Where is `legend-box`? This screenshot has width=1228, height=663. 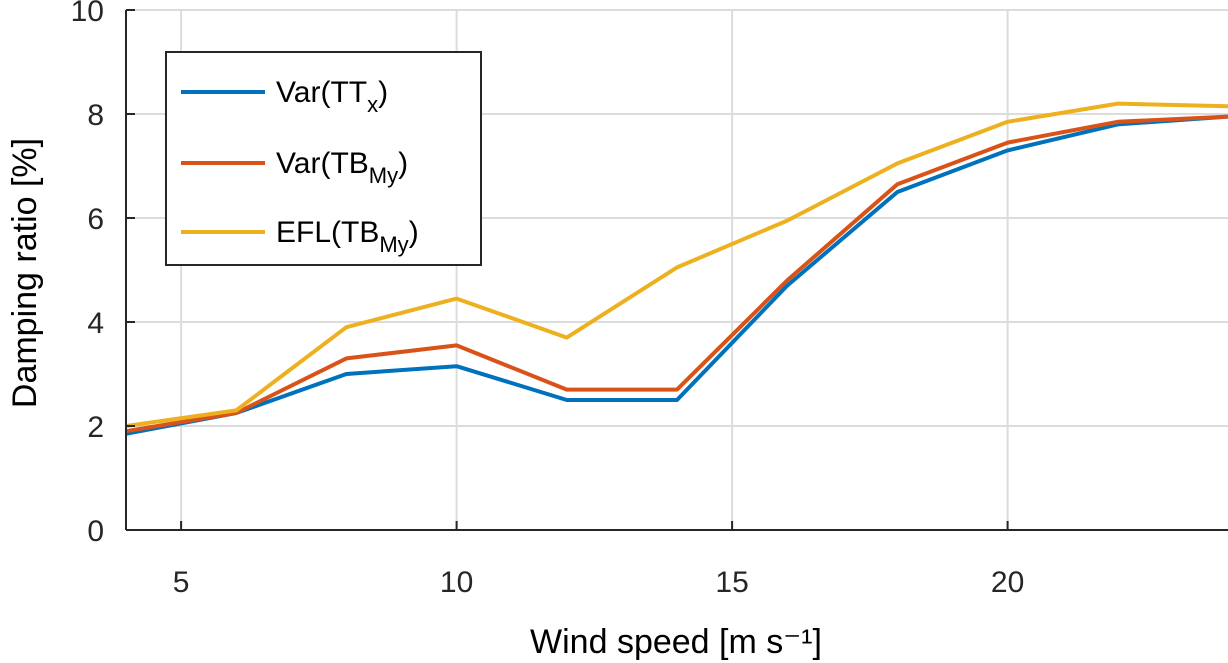 legend-box is located at coordinates (323, 158).